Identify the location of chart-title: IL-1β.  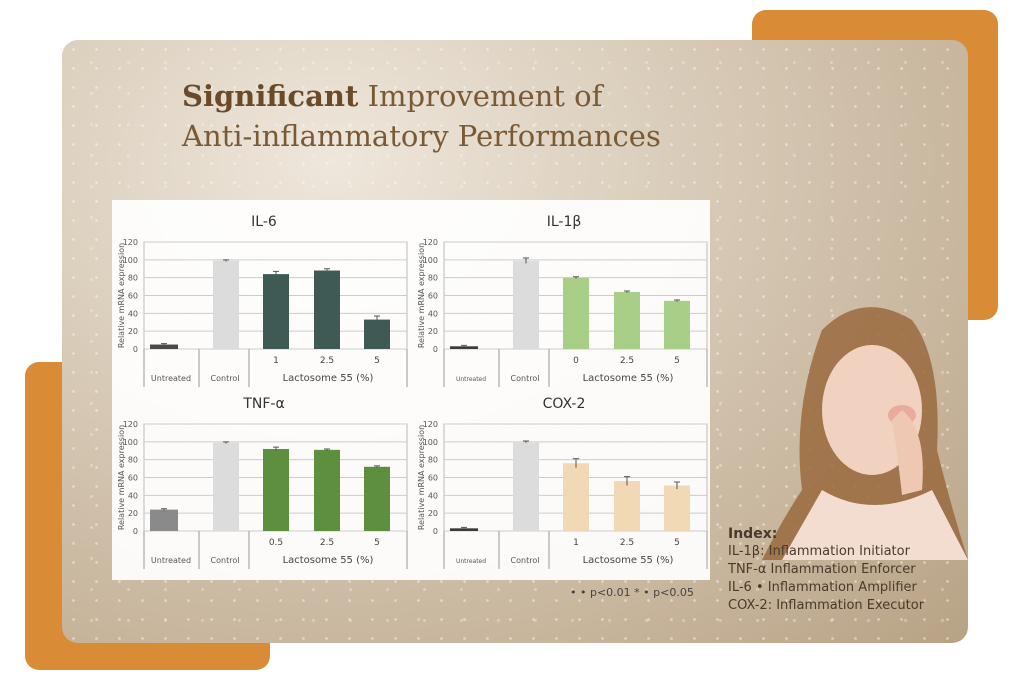
(564, 222).